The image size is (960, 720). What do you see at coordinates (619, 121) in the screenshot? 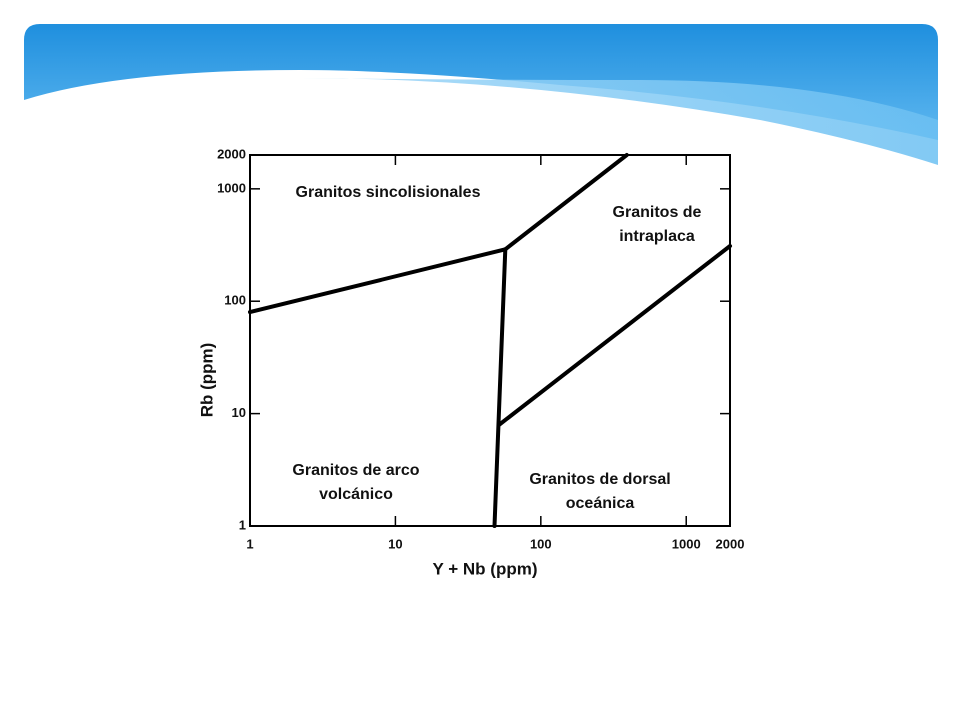
I see `header-wave-light` at bounding box center [619, 121].